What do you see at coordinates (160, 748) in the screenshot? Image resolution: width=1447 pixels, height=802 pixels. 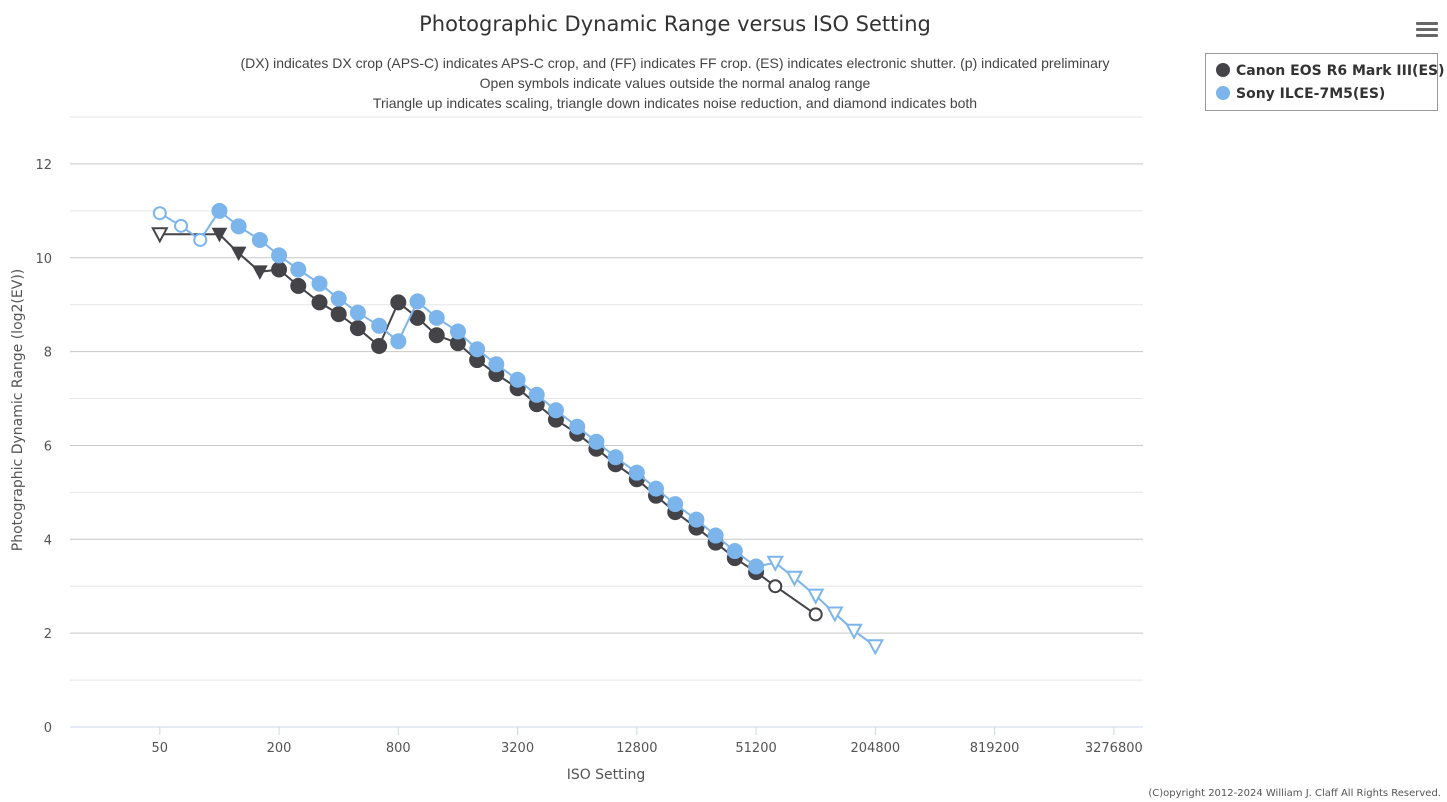 I see `x-tick-label: 50` at bounding box center [160, 748].